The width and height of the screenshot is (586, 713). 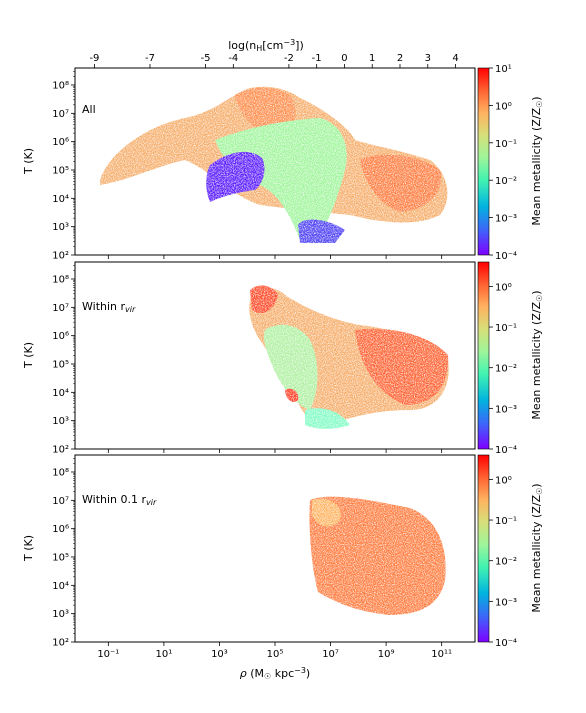 I want to click on x-axis-ticks: 10⁻¹ 10¹ 10³ 10⁵ 10⁷ 10⁹ 10¹¹, so click(x=274, y=651).